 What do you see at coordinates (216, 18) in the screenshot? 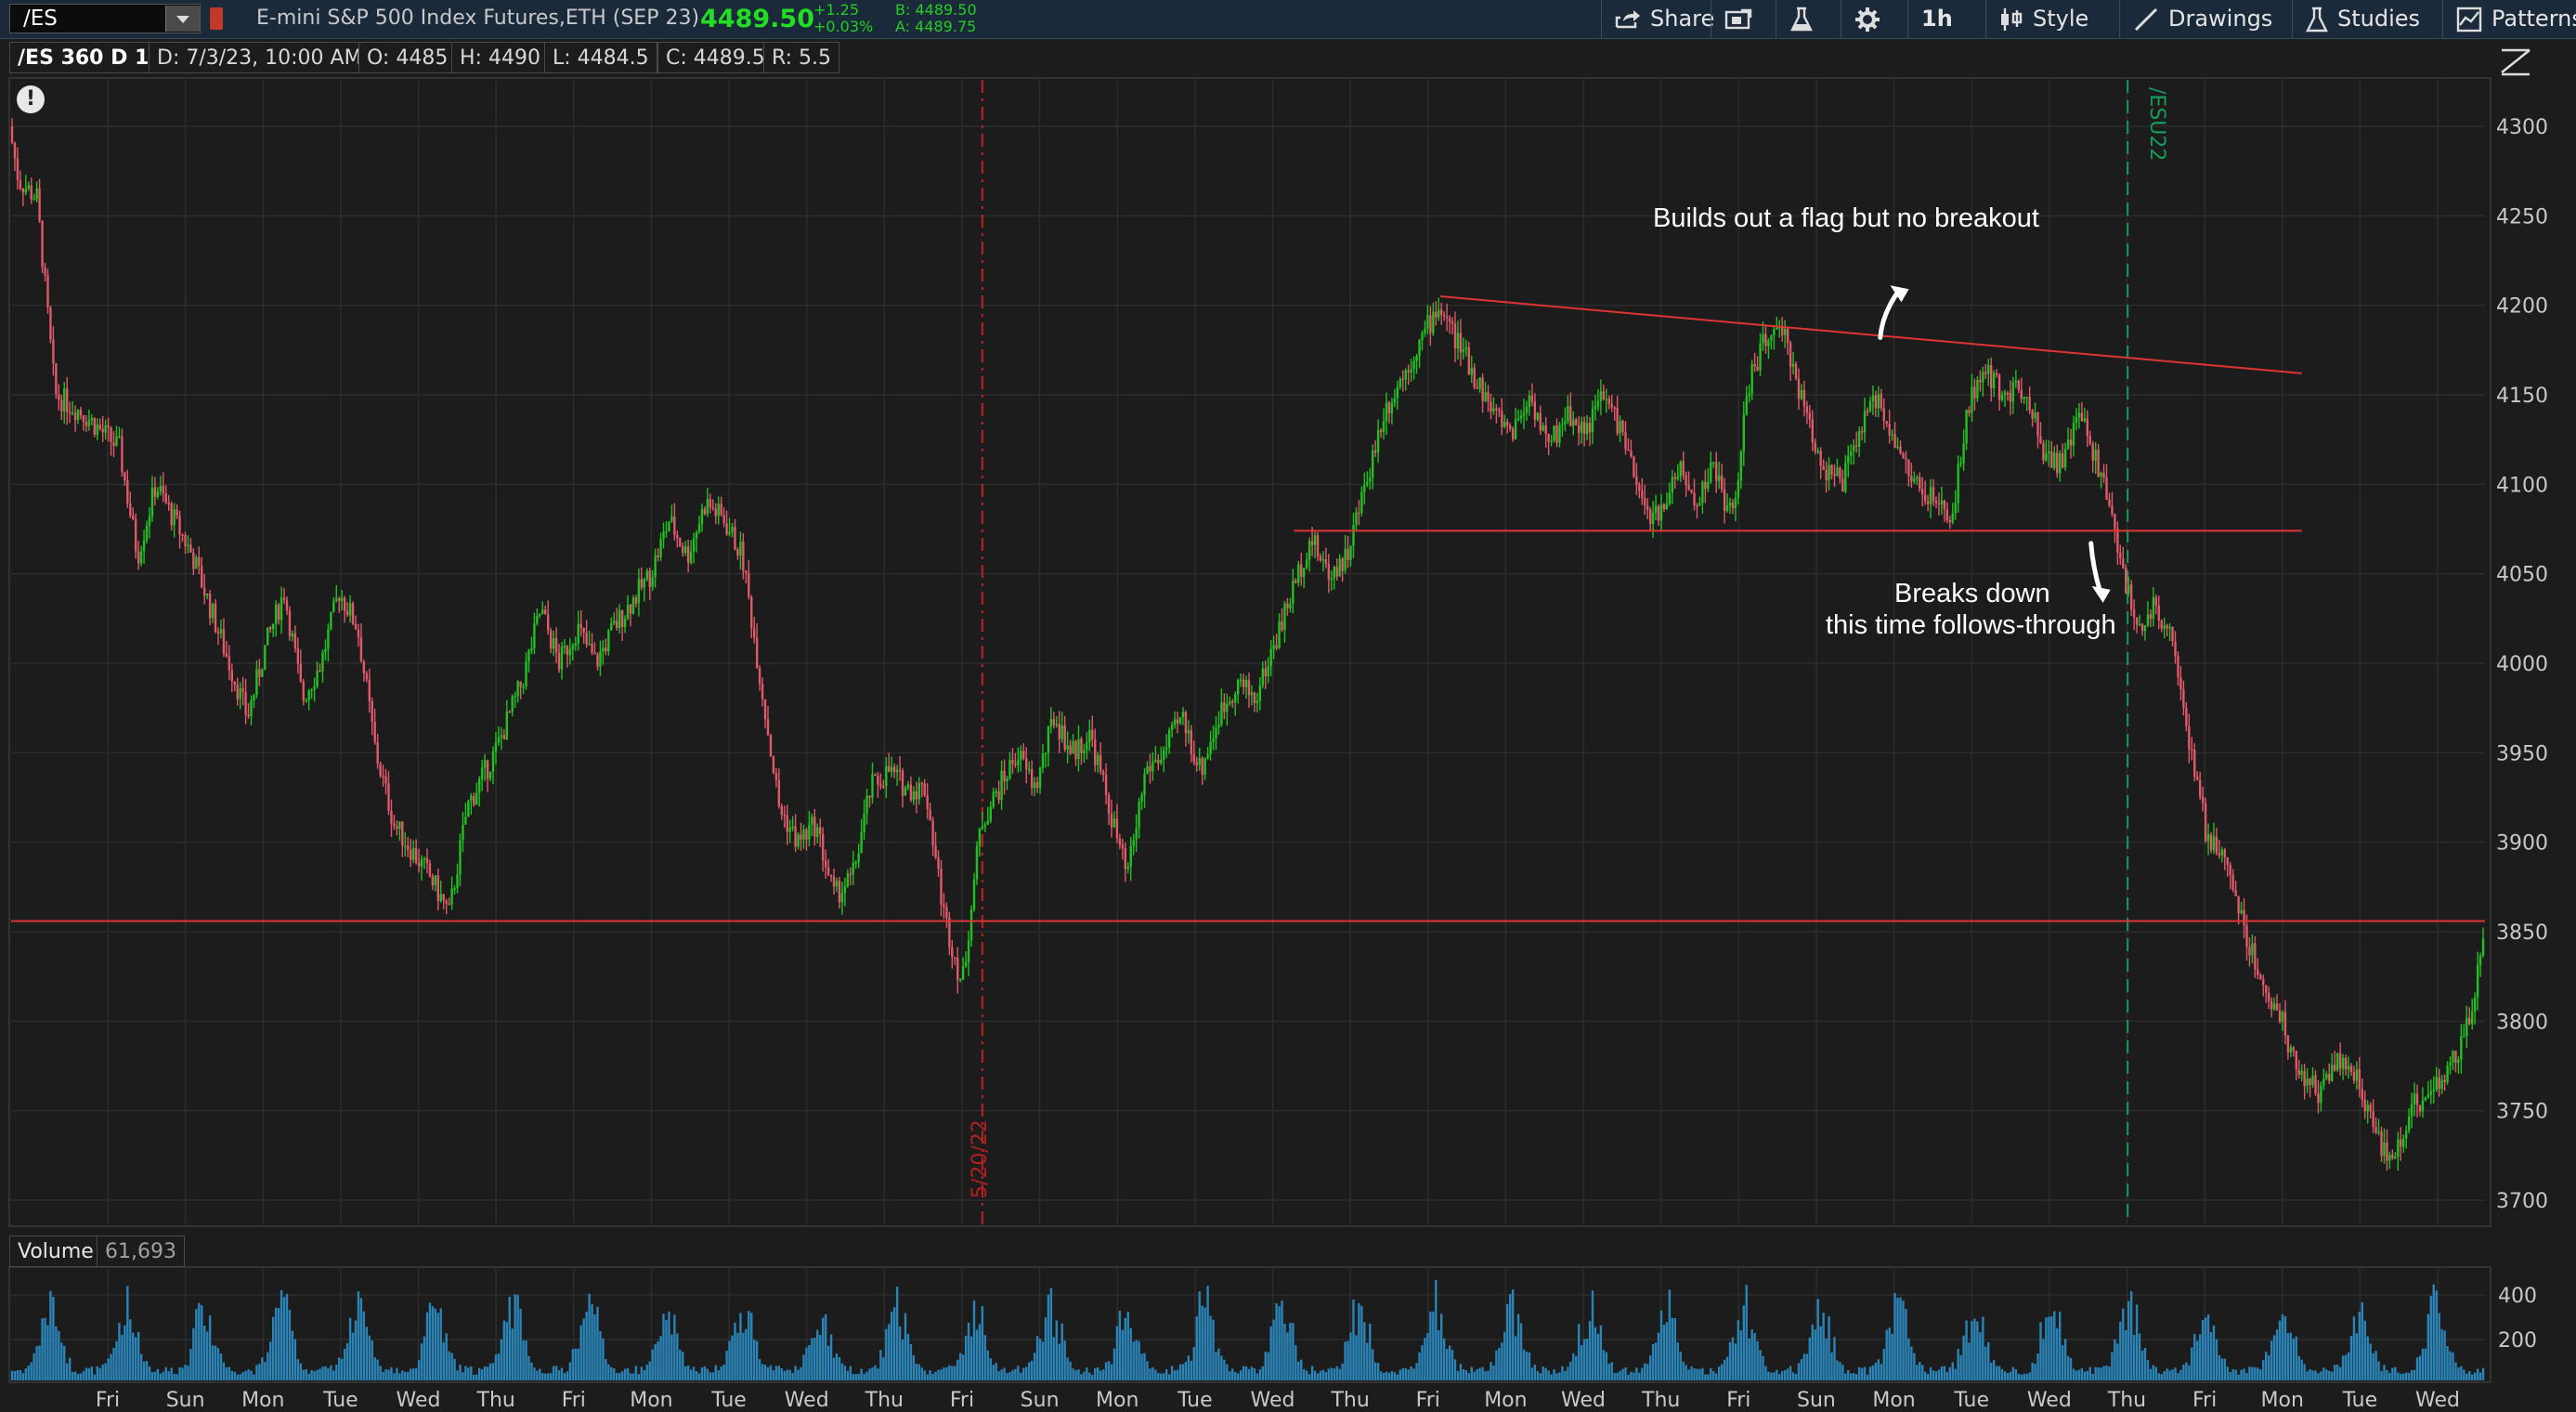
I see `alert-icon` at bounding box center [216, 18].